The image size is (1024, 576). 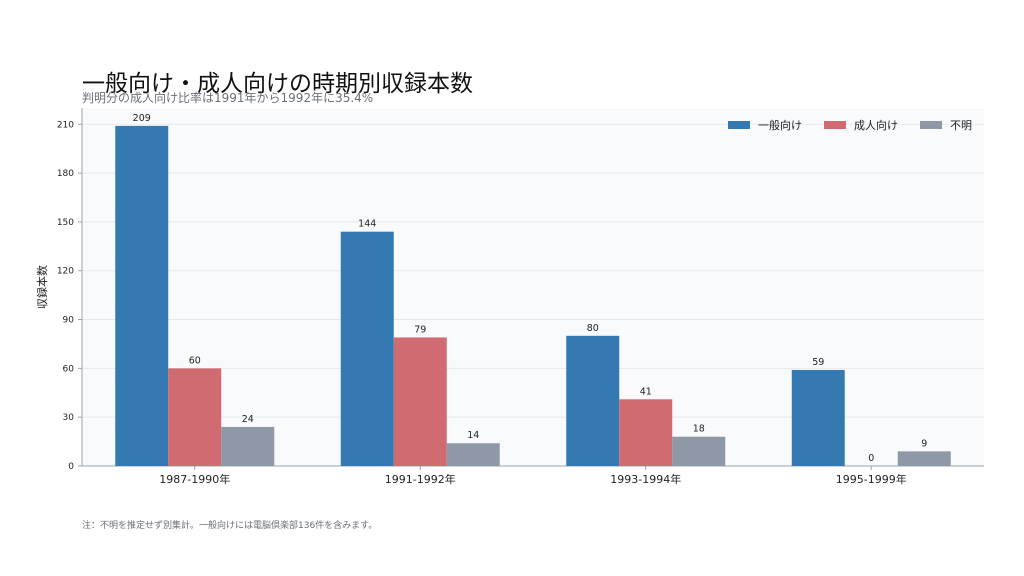 I want to click on legend-item-general: 一般向け, so click(x=765, y=125).